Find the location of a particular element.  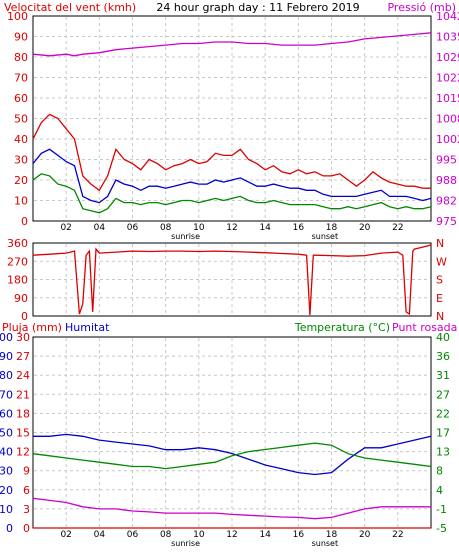

pressure-tick: 1015 is located at coordinates (447, 98).